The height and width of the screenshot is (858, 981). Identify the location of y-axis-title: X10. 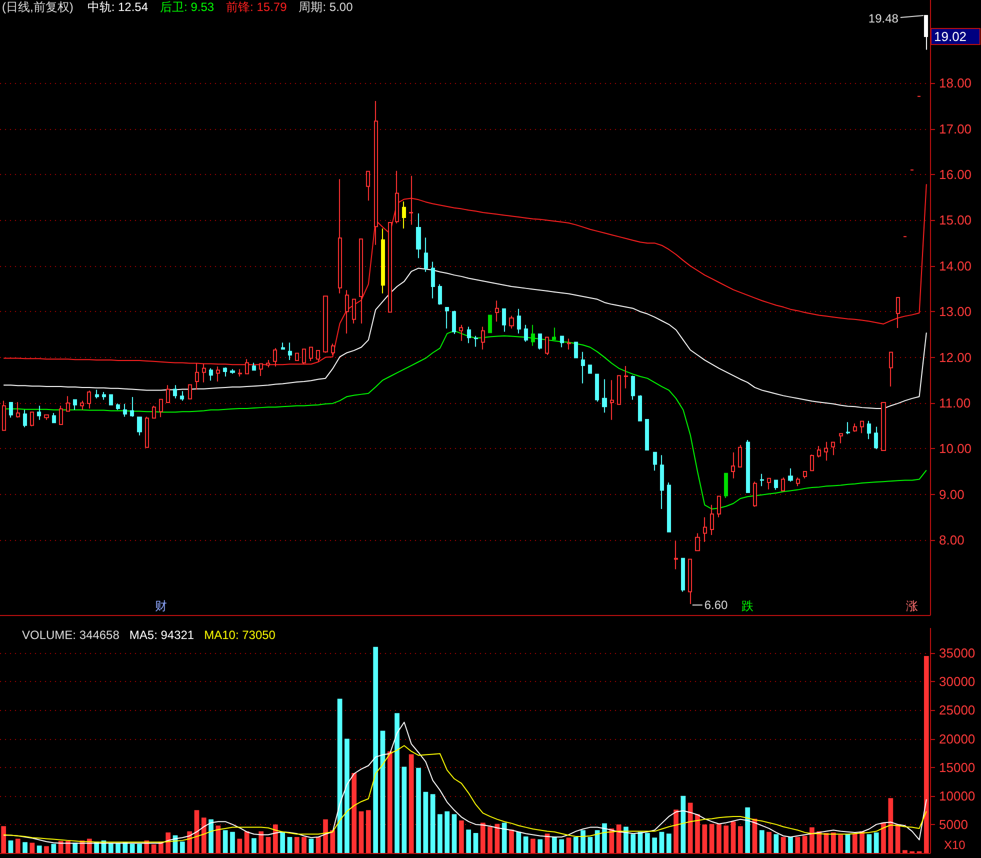
(955, 845).